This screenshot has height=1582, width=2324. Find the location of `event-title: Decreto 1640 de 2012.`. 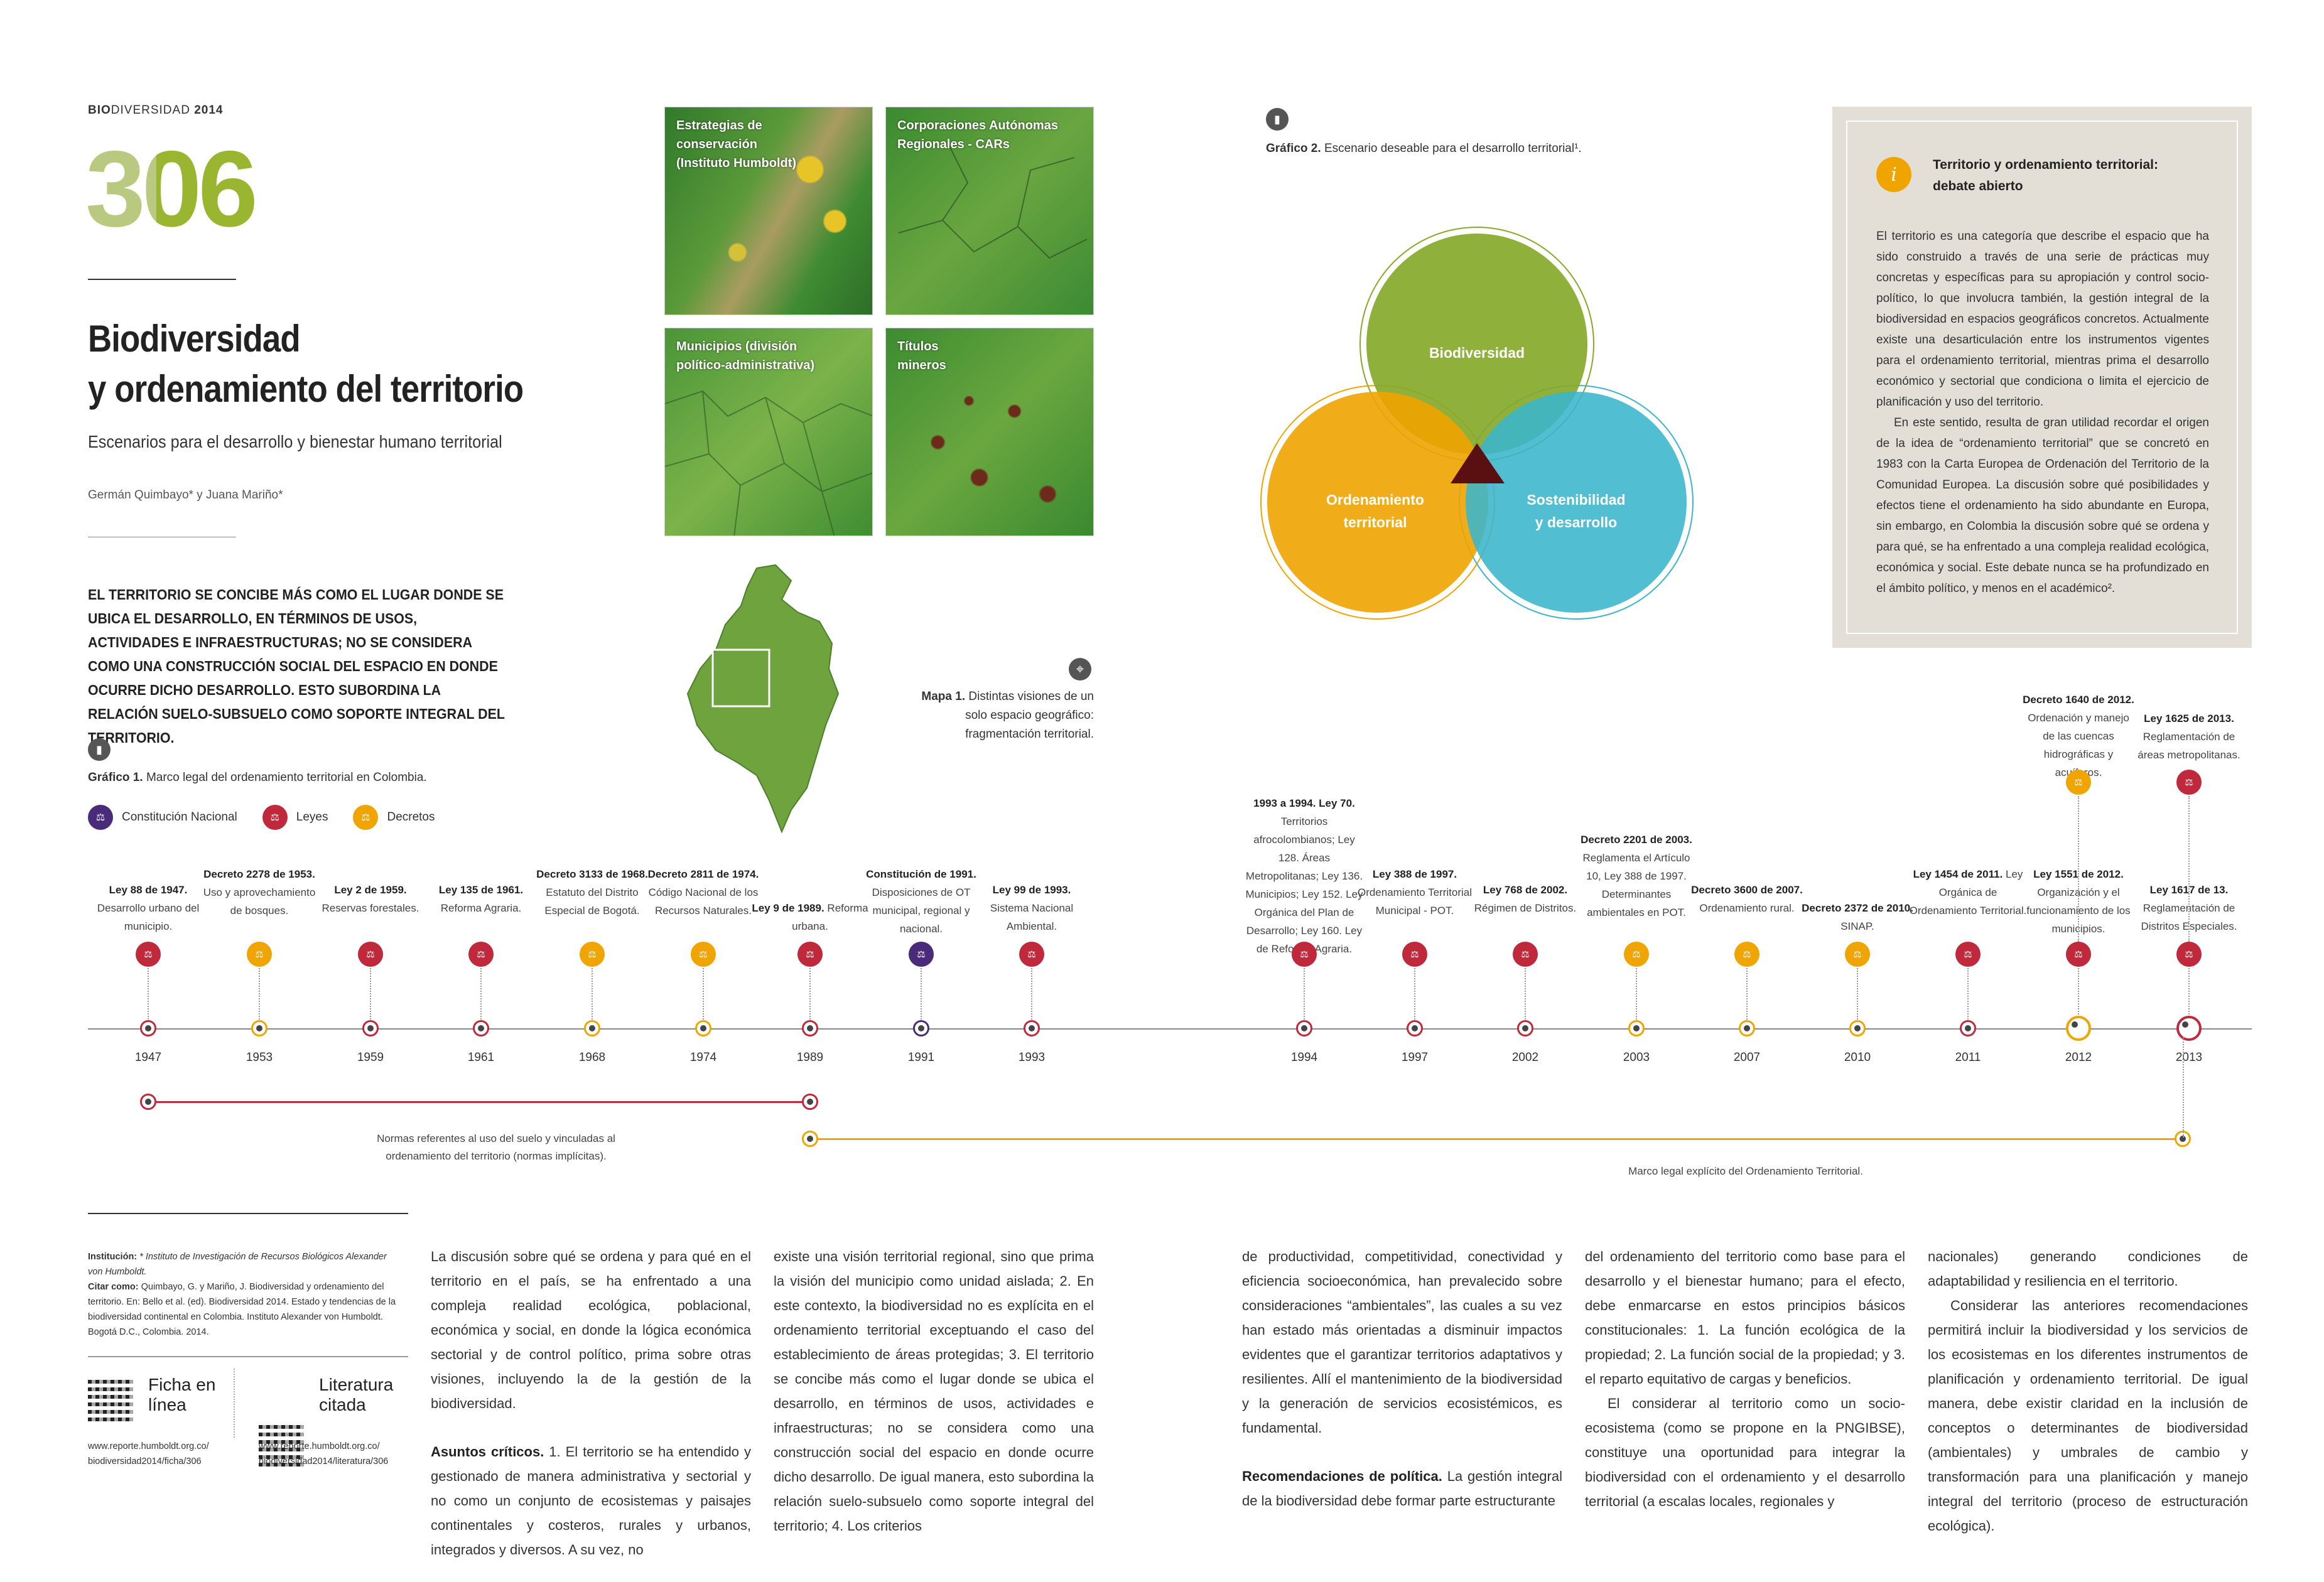

event-title: Decreto 1640 de 2012. is located at coordinates (2078, 700).